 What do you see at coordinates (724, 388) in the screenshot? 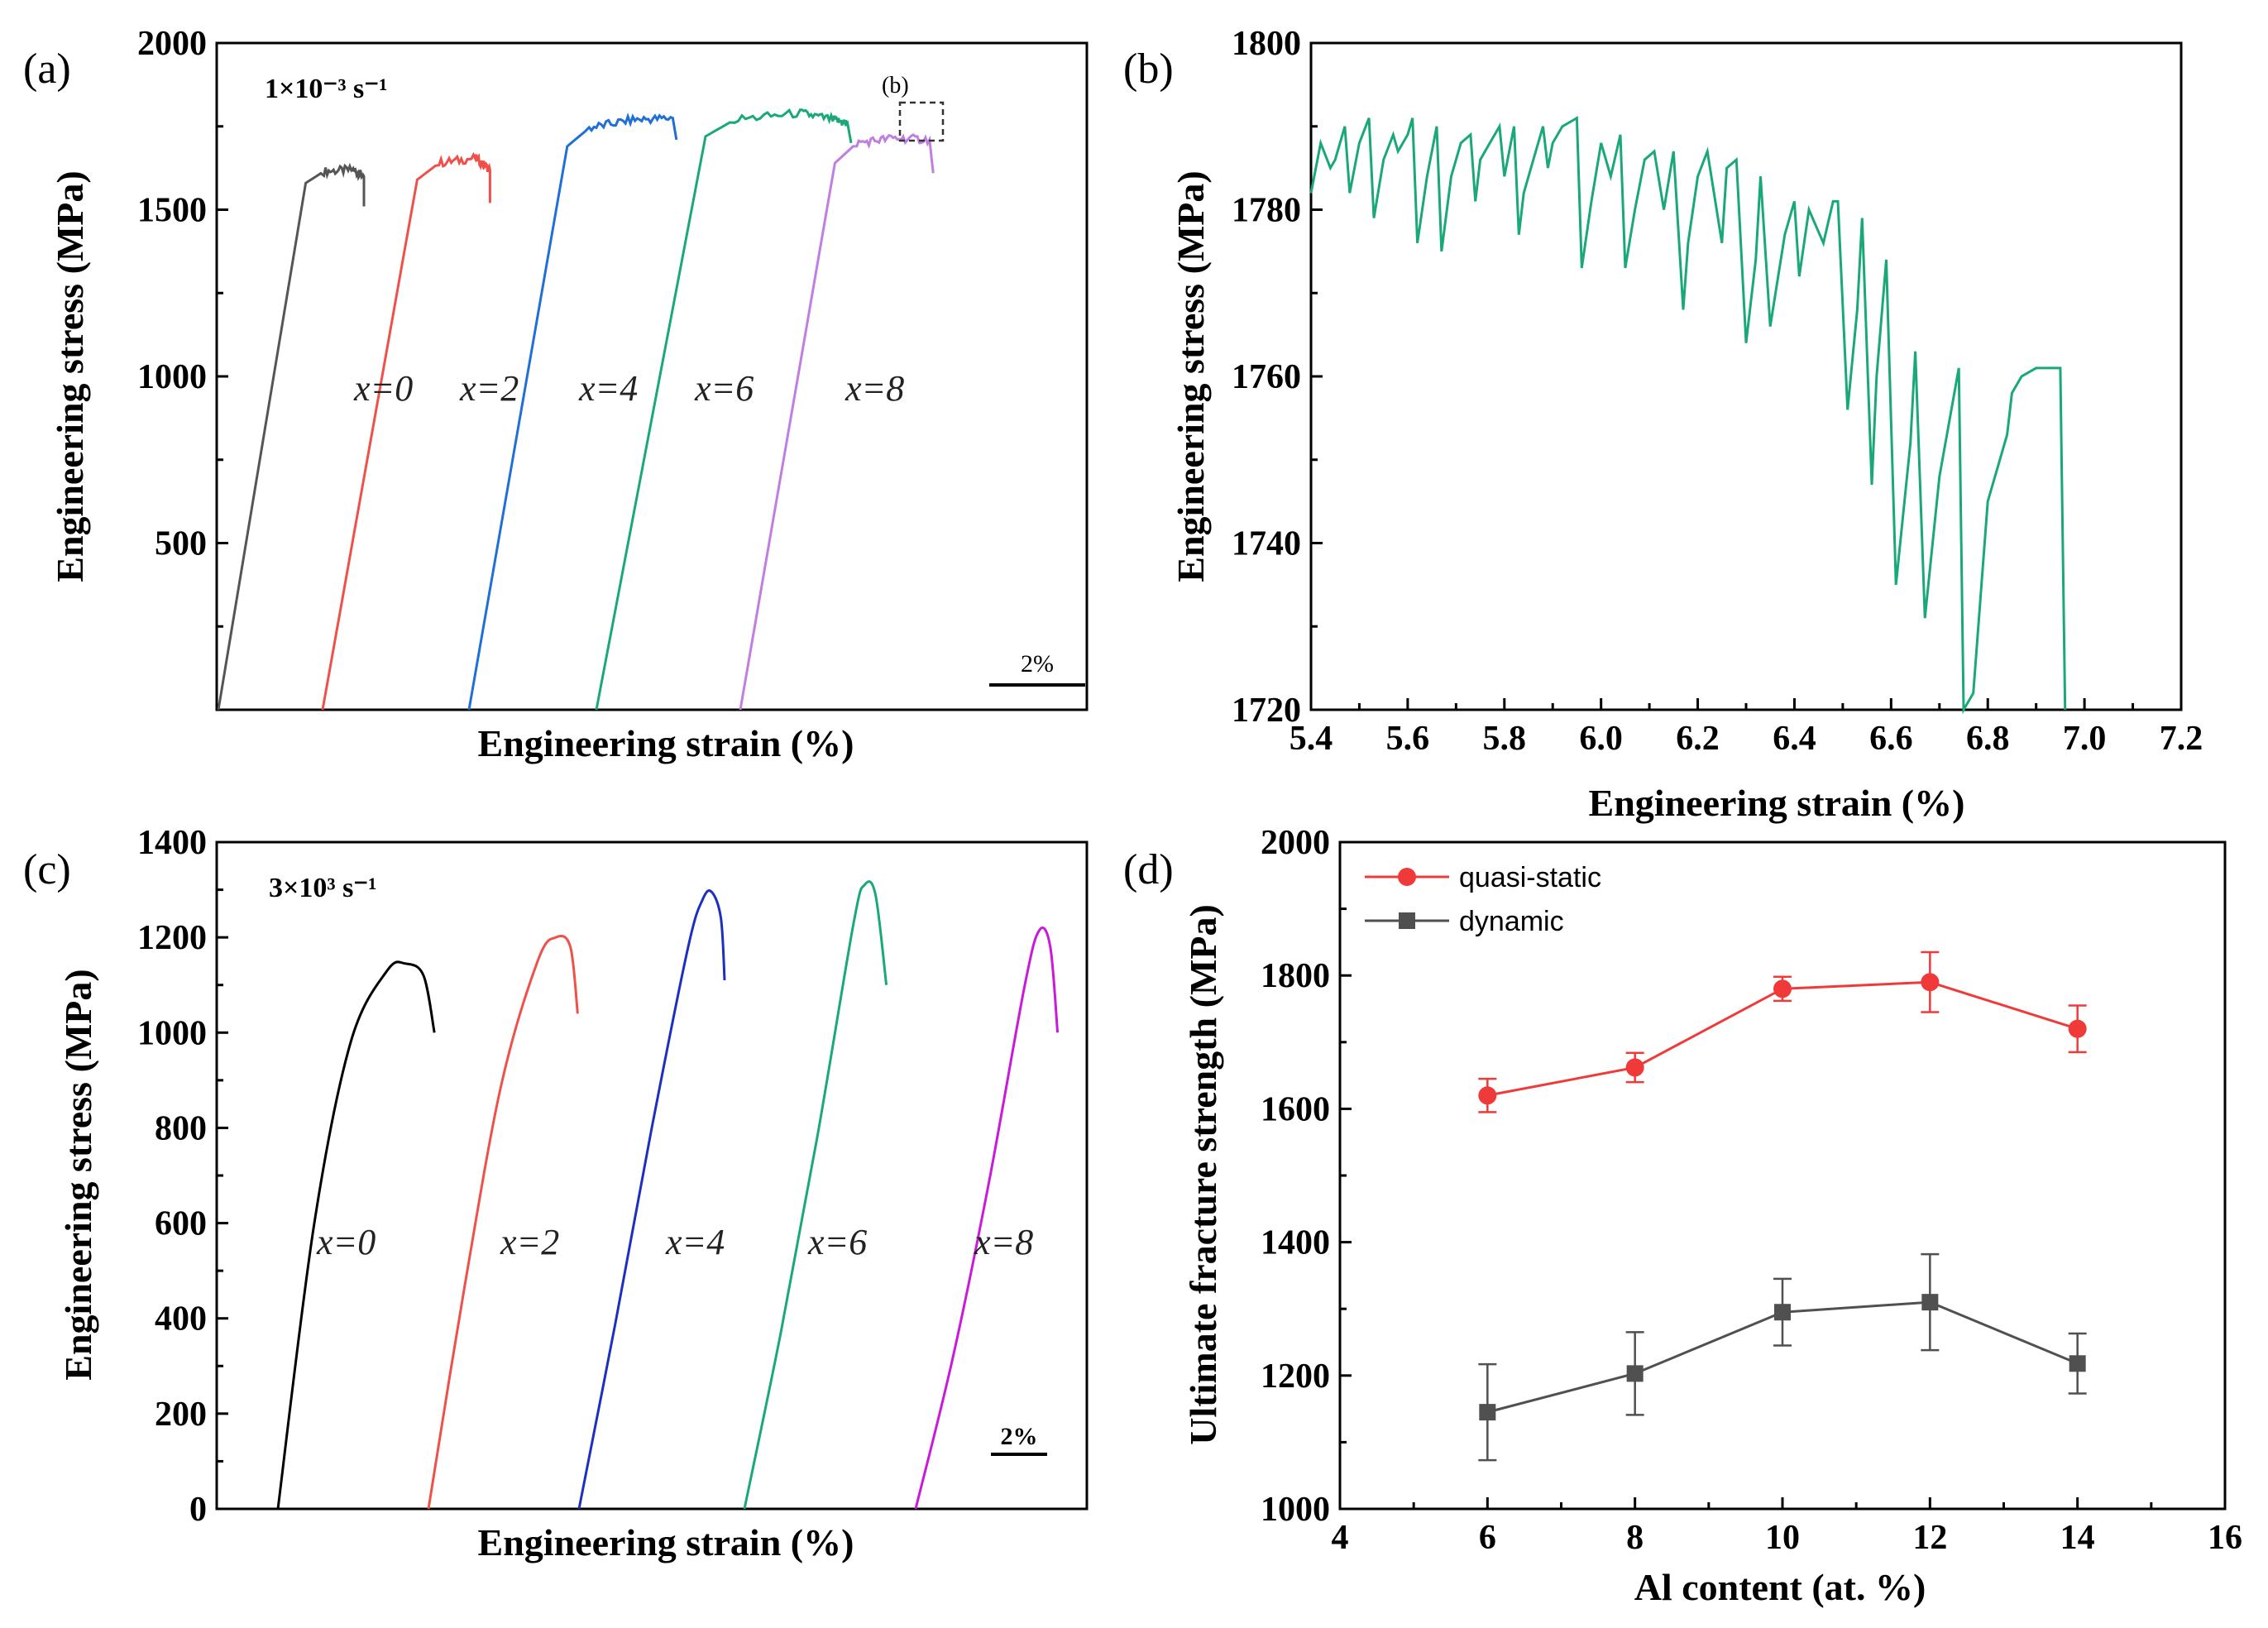
I see `panel-a-label-x6: x=6` at bounding box center [724, 388].